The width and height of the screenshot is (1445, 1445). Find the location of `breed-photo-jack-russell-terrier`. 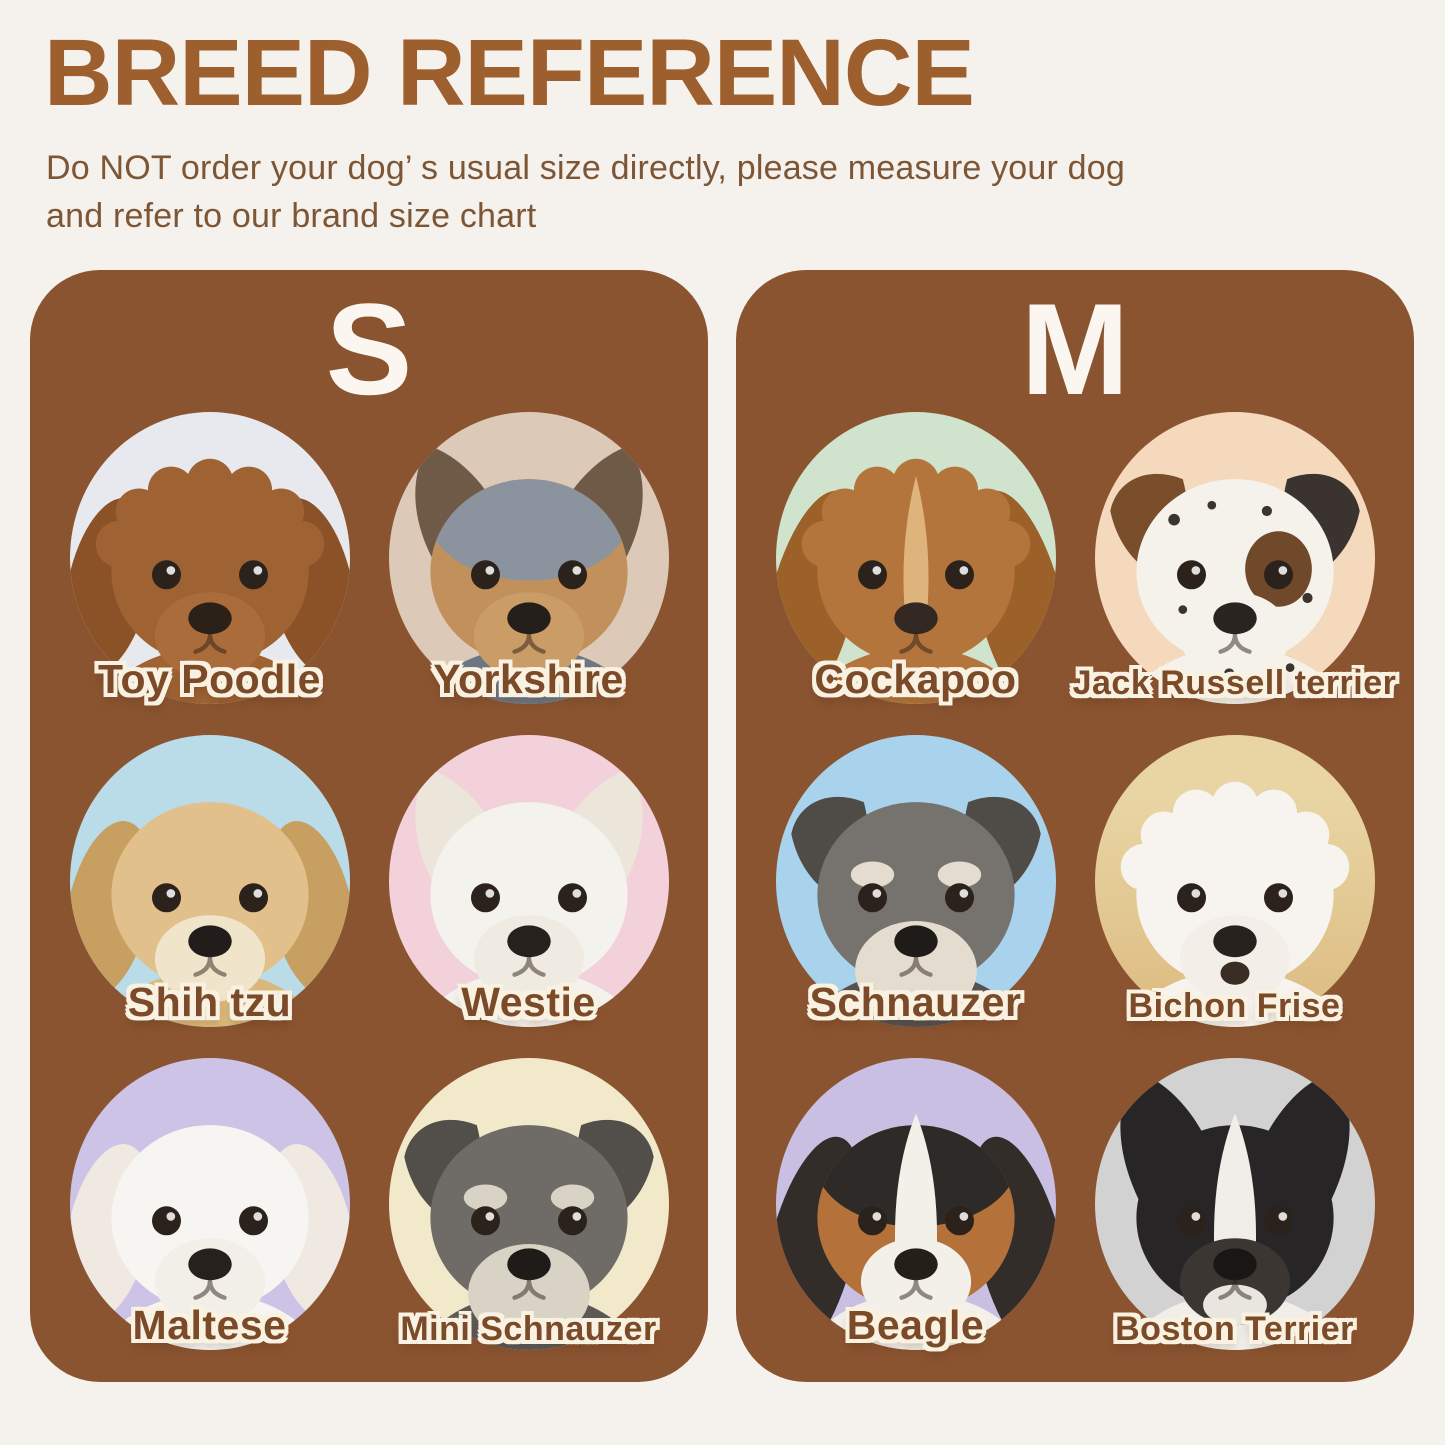

breed-photo-jack-russell-terrier is located at coordinates (1234, 558).